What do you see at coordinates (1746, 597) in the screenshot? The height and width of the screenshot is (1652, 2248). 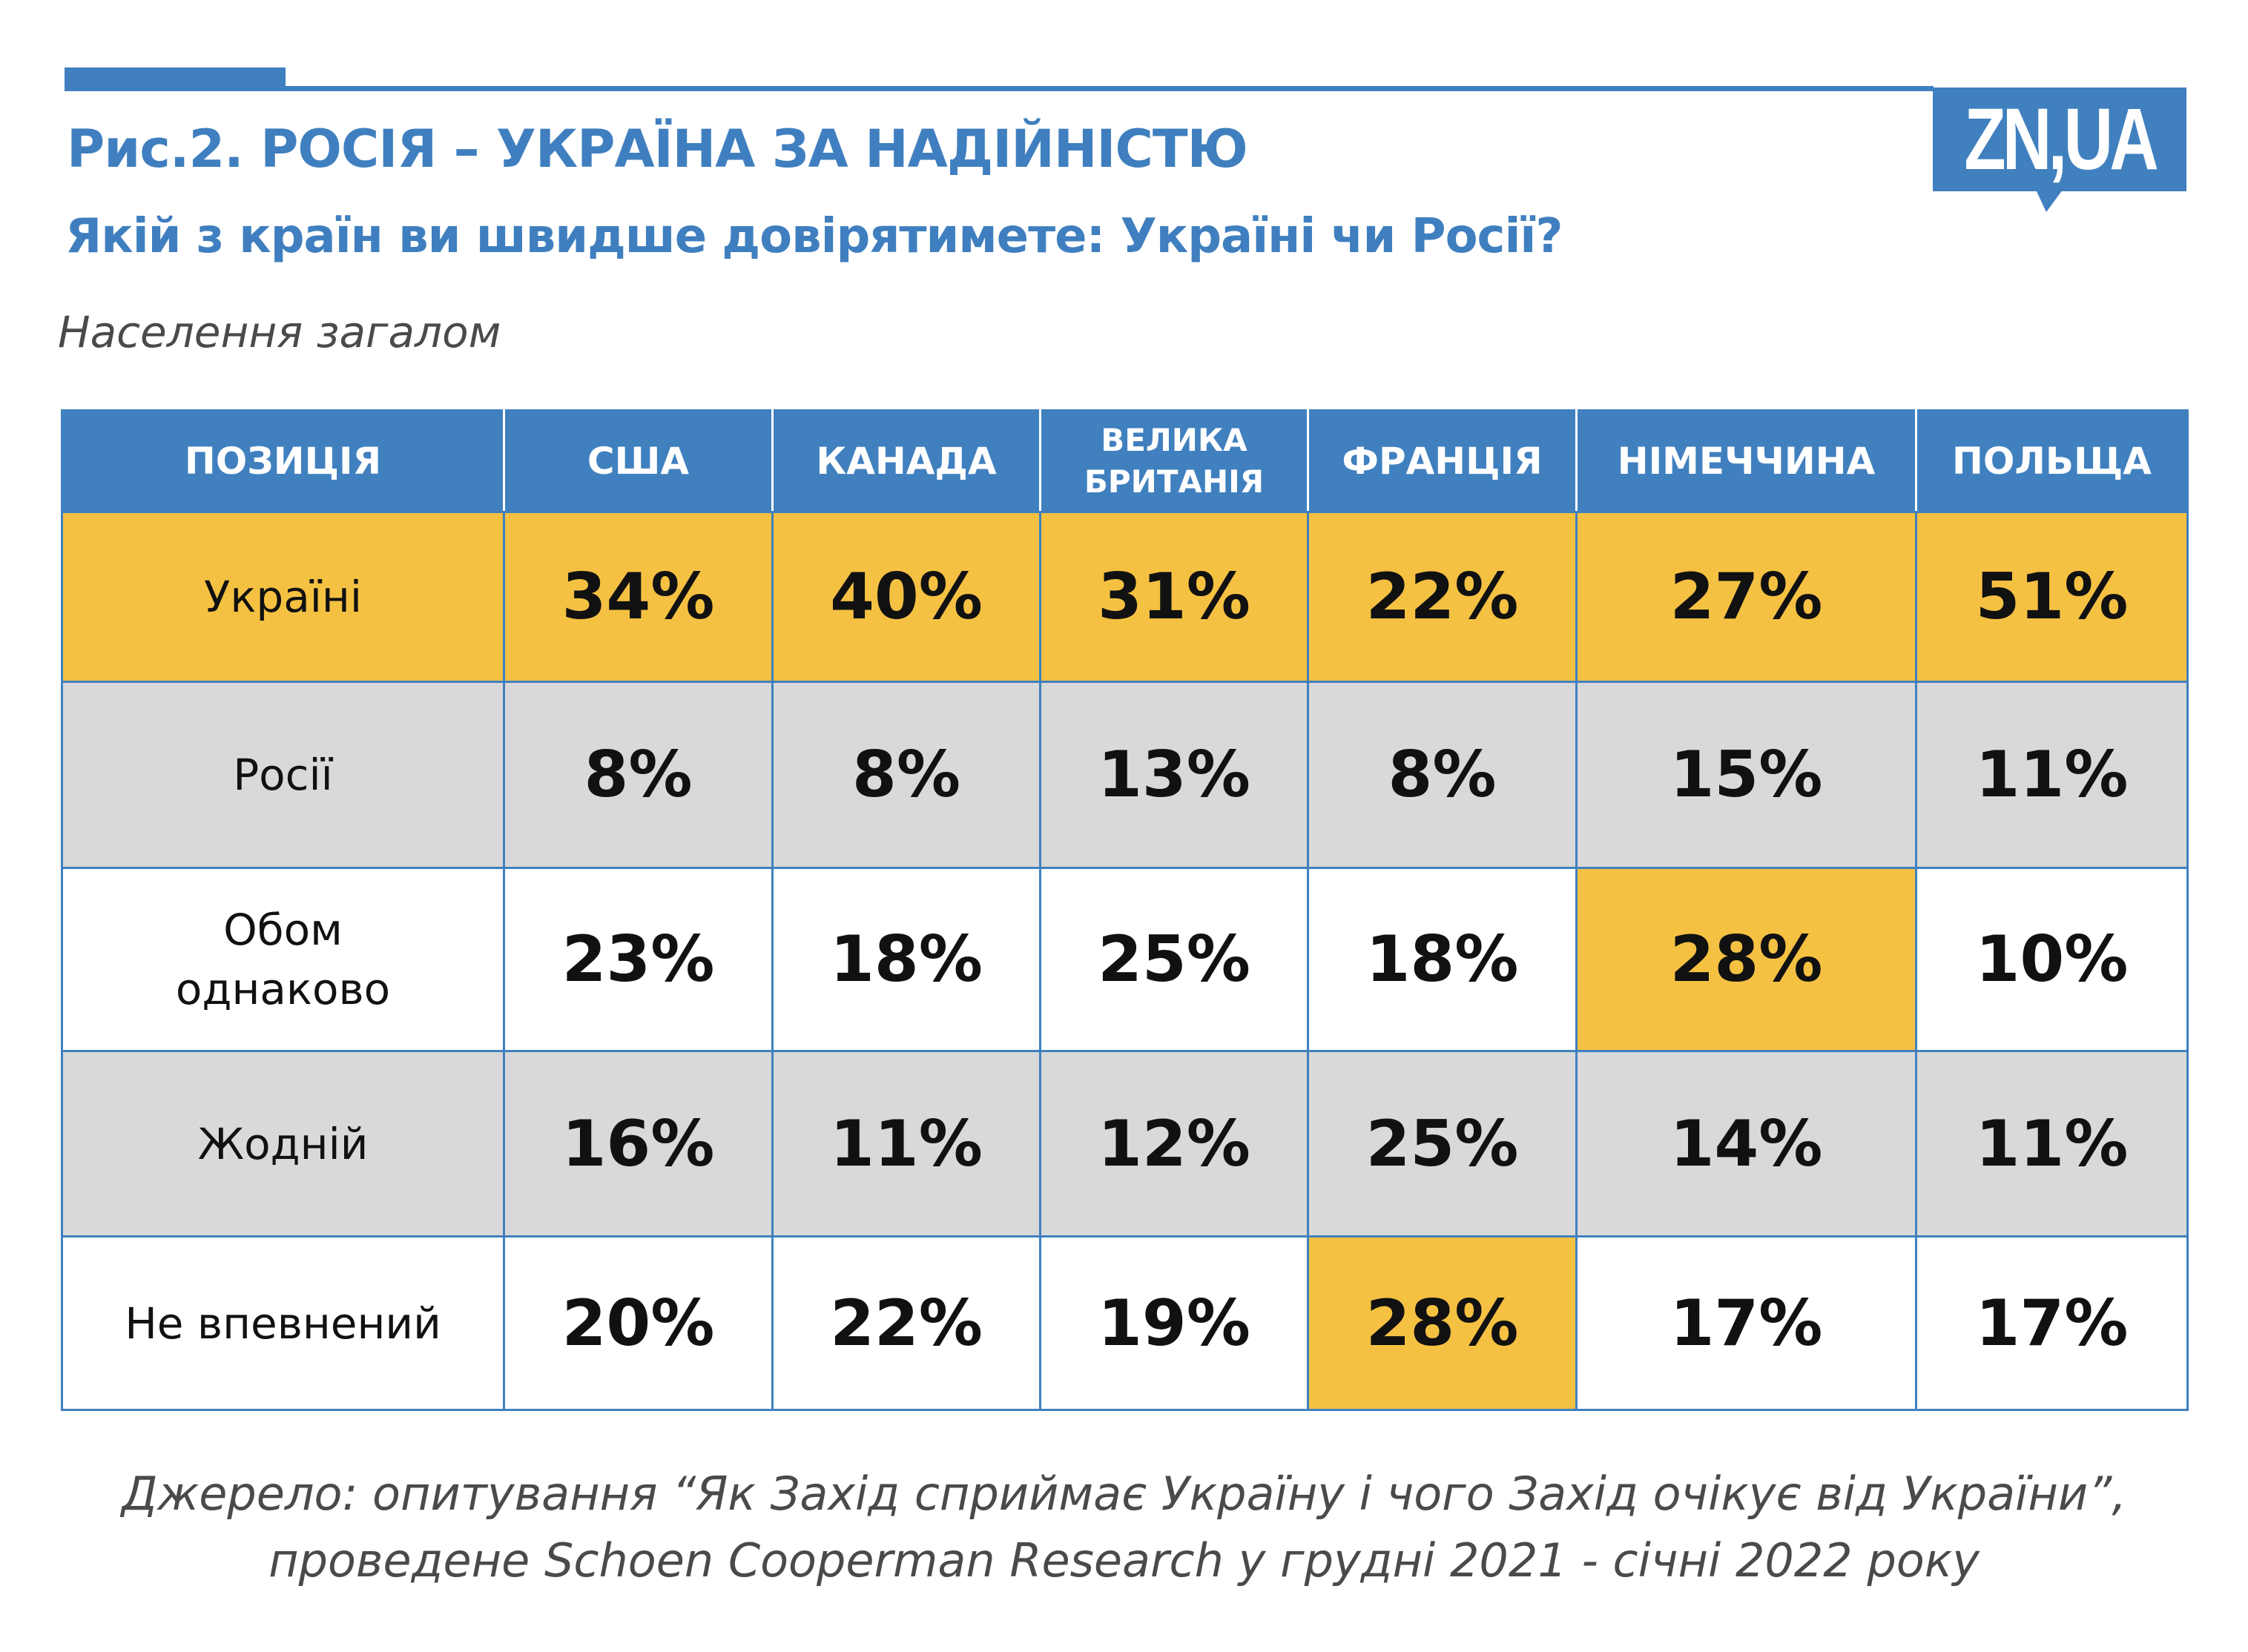 I see `value-cell: 27%` at bounding box center [1746, 597].